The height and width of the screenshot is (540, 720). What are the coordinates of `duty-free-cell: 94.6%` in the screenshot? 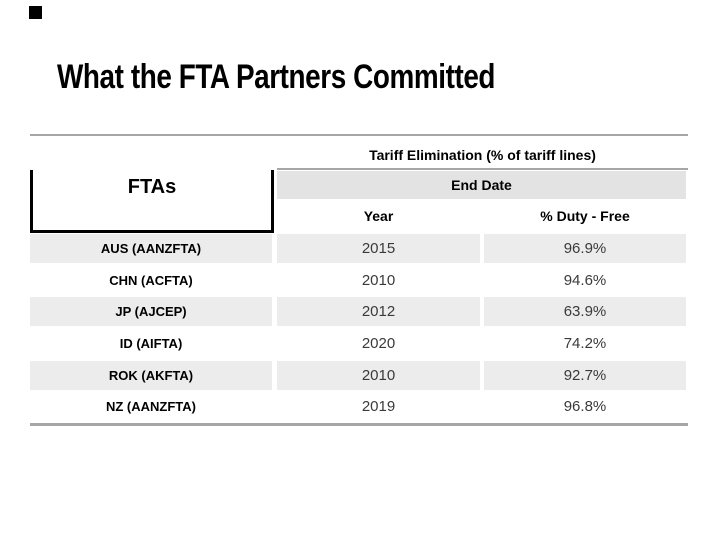 It's located at (585, 280).